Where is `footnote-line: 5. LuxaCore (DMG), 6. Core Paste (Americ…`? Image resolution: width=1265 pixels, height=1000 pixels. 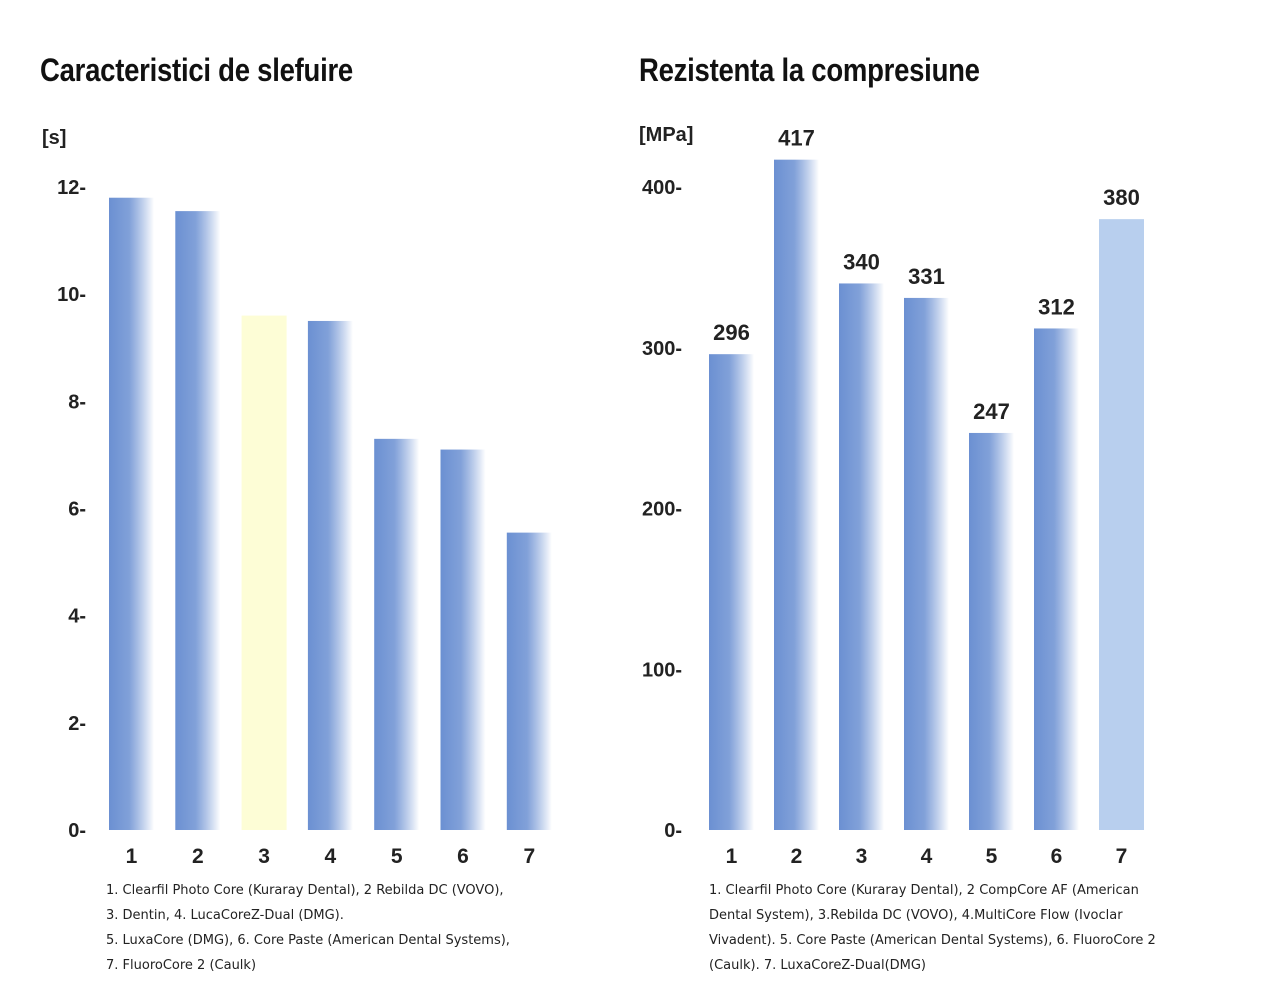
footnote-line: 5. LuxaCore (DMG), 6. Core Paste (Americ… is located at coordinates (308, 940).